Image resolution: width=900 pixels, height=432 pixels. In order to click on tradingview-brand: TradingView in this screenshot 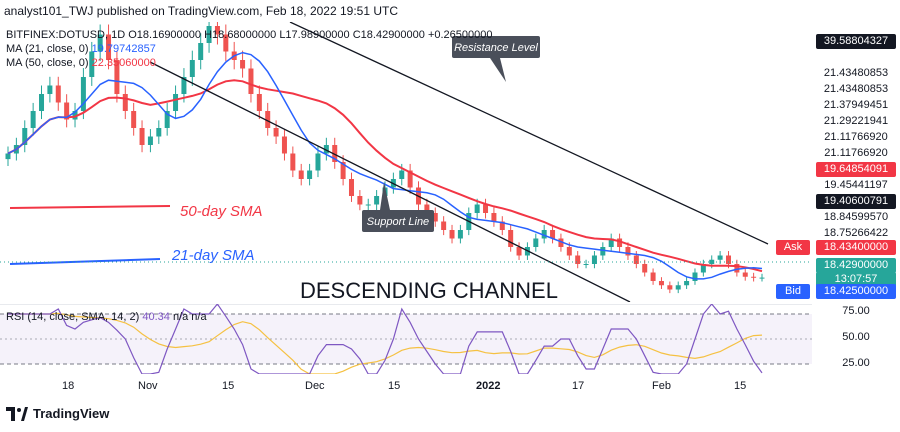, I will do `click(57, 413)`.